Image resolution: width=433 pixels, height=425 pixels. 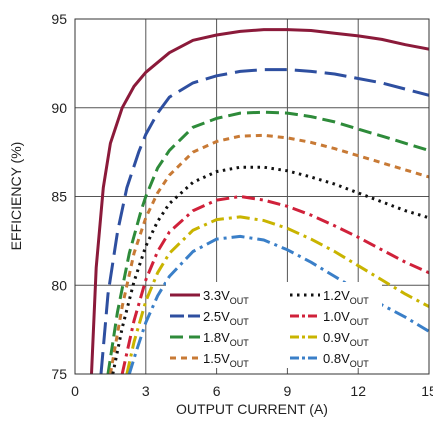 I want to click on x-tick-label: 0, so click(x=75, y=391).